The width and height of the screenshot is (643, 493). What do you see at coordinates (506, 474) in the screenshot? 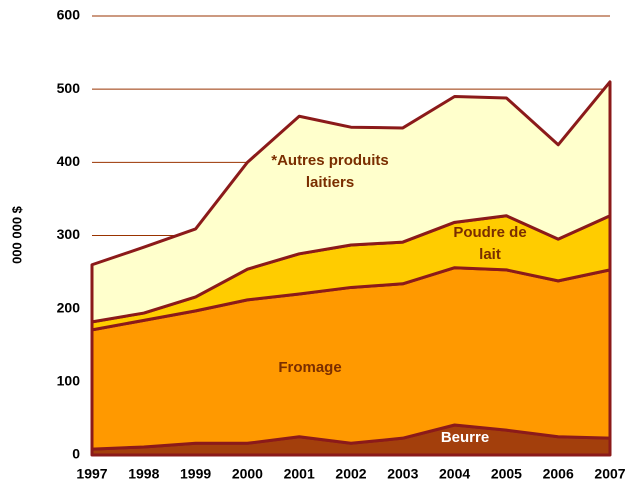
I see `x-tick-label: 2005` at bounding box center [506, 474].